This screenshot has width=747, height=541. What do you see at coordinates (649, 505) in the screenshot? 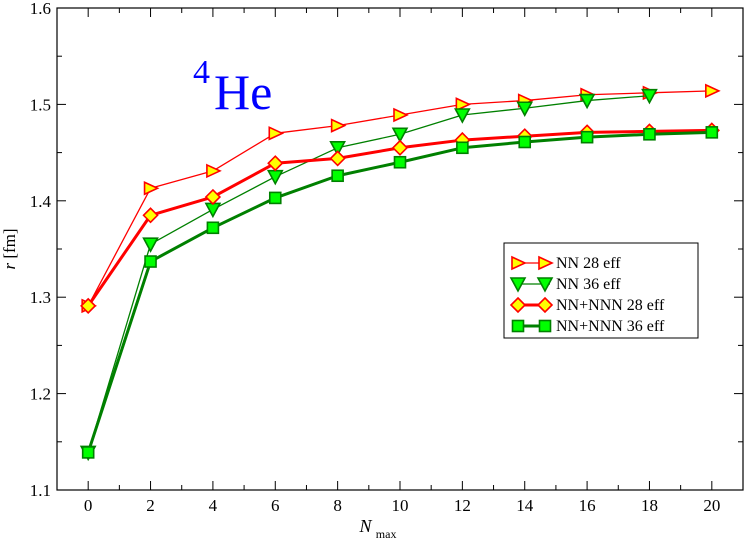
I see `x-tick-label: 18` at bounding box center [649, 505].